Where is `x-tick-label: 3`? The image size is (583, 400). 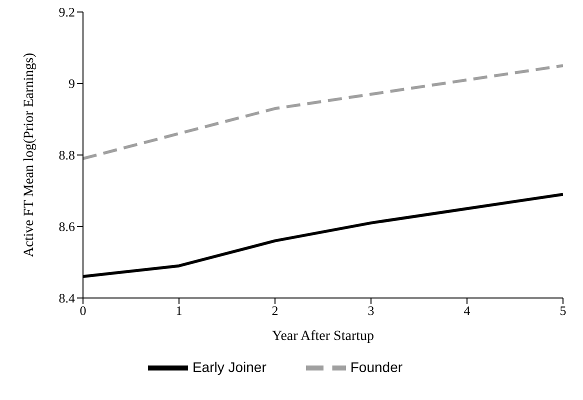
x-tick-label: 3 is located at coordinates (371, 310).